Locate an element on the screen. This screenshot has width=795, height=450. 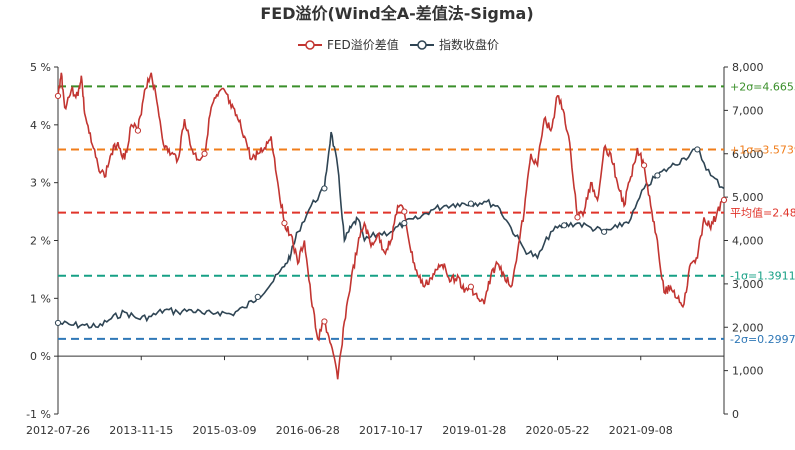
reference-line-label: +2σ=4.6653 is located at coordinates (762, 86).